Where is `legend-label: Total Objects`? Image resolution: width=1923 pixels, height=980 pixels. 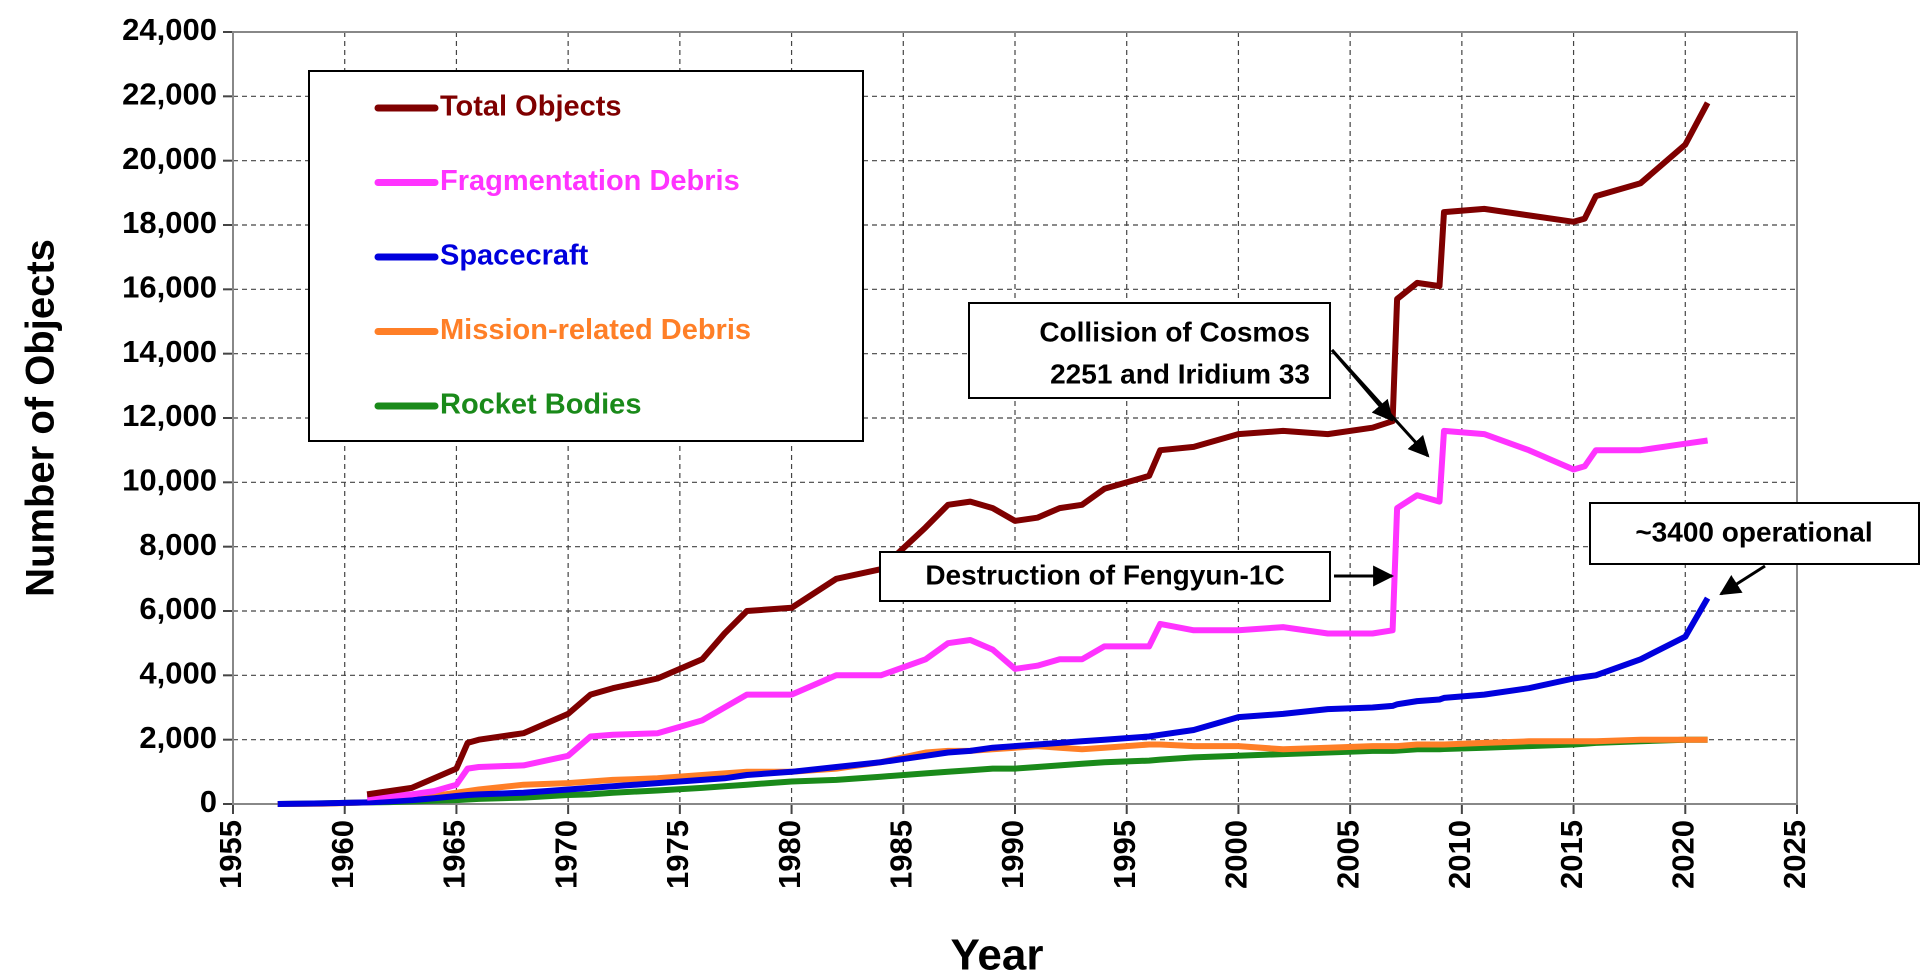 legend-label: Total Objects is located at coordinates (531, 107).